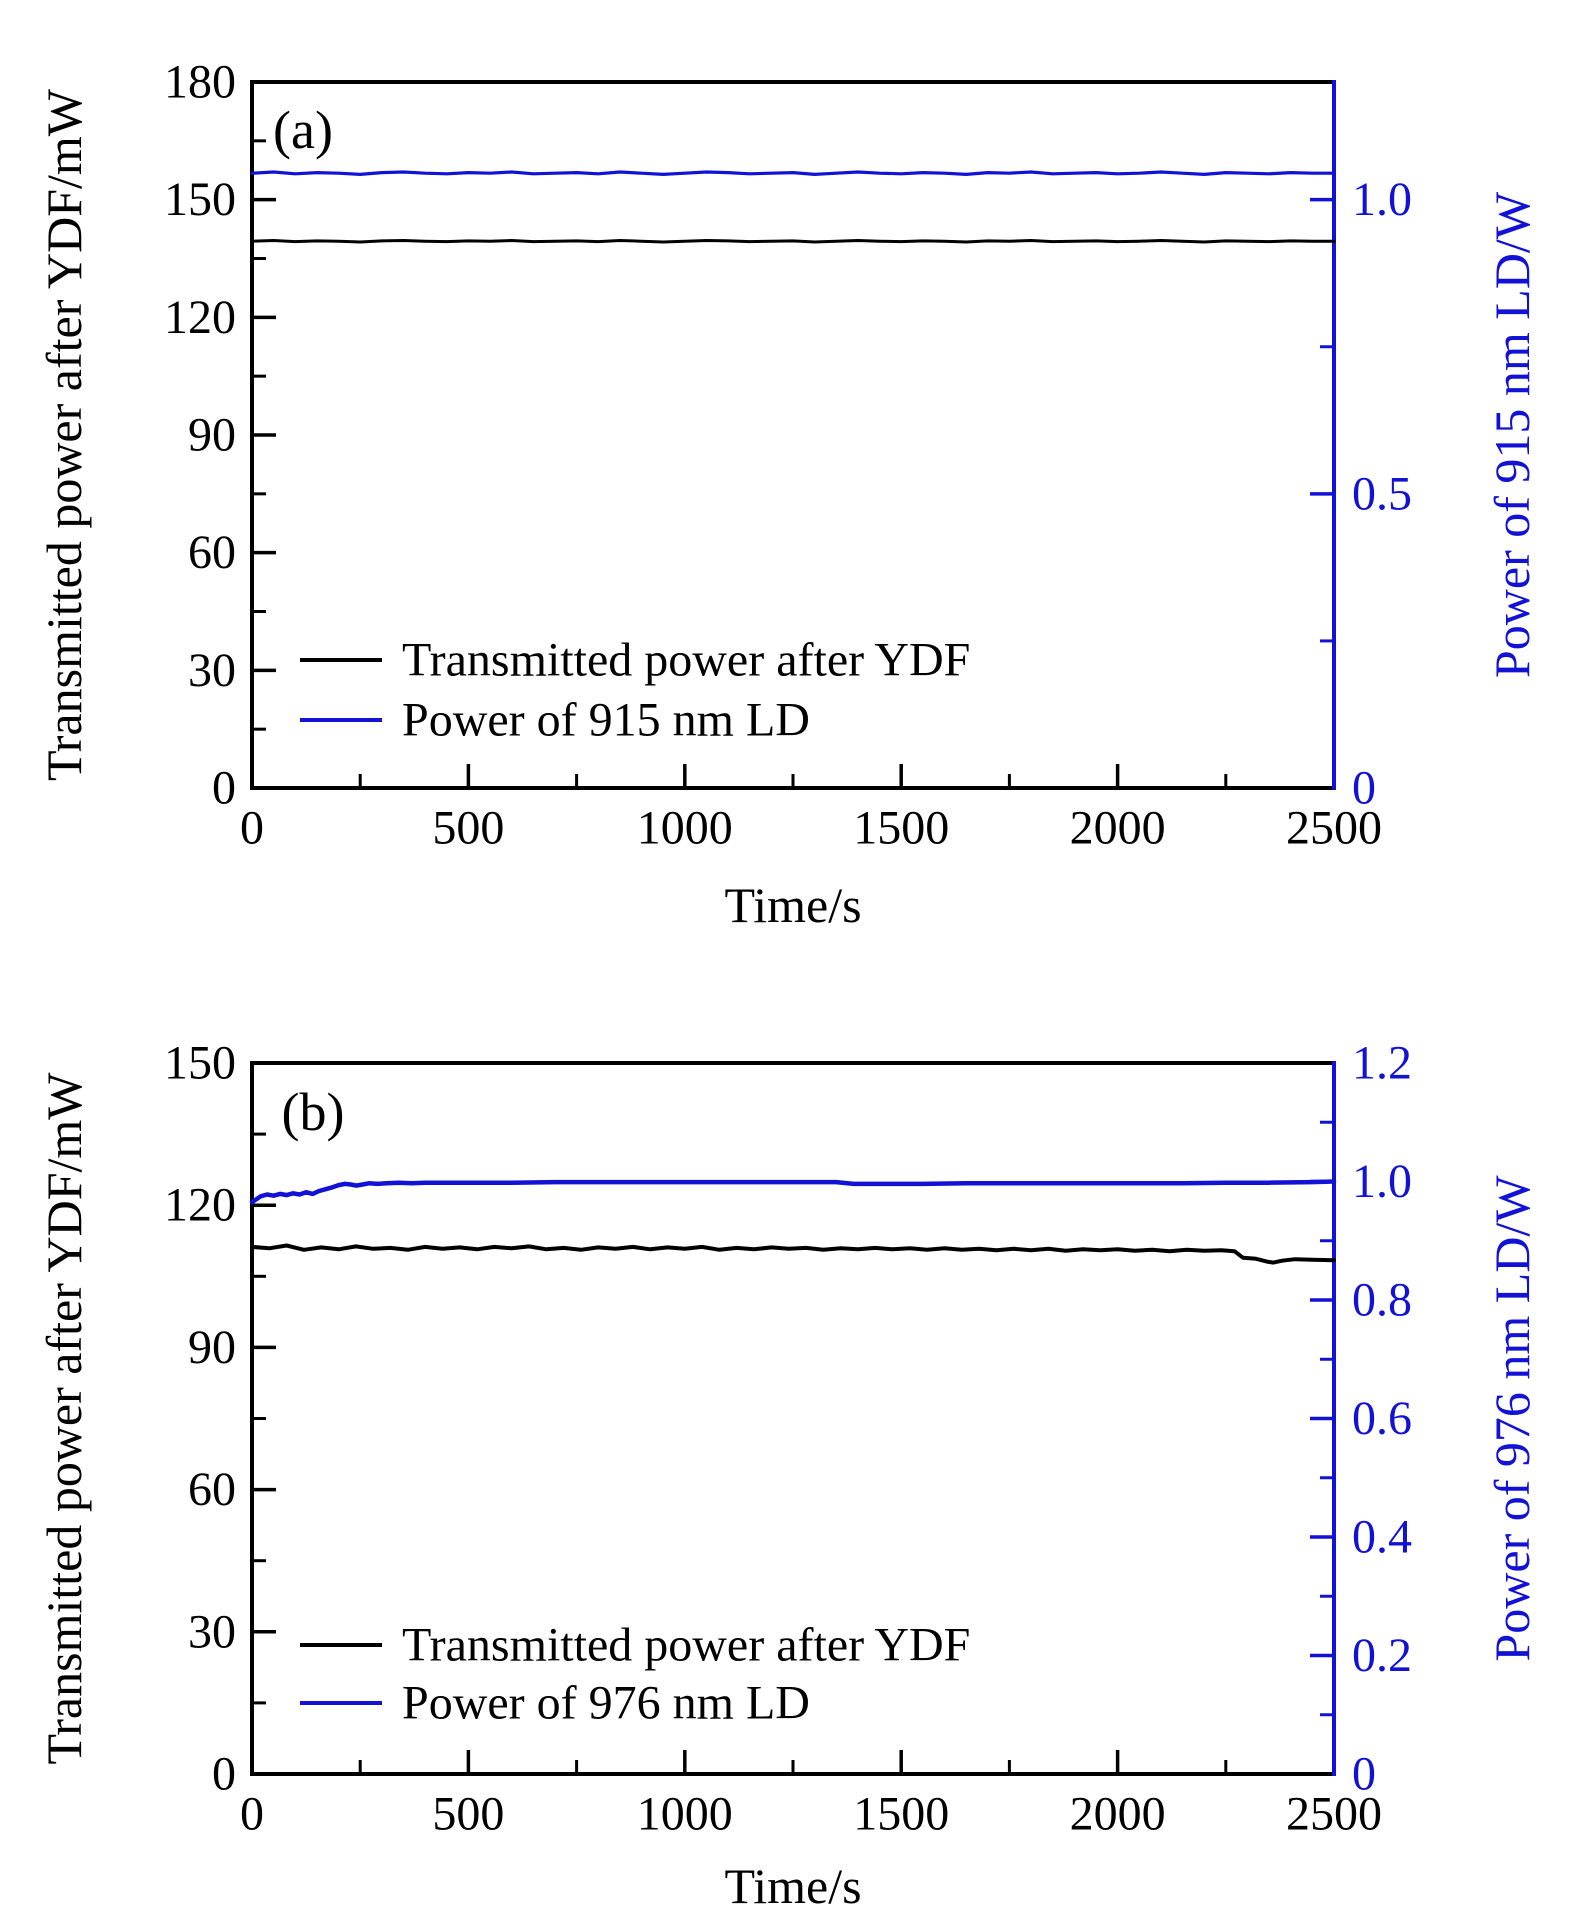 Image resolution: width=1575 pixels, height=1924 pixels. Describe the element at coordinates (793, 173) in the screenshot. I see `series-right-a` at that location.